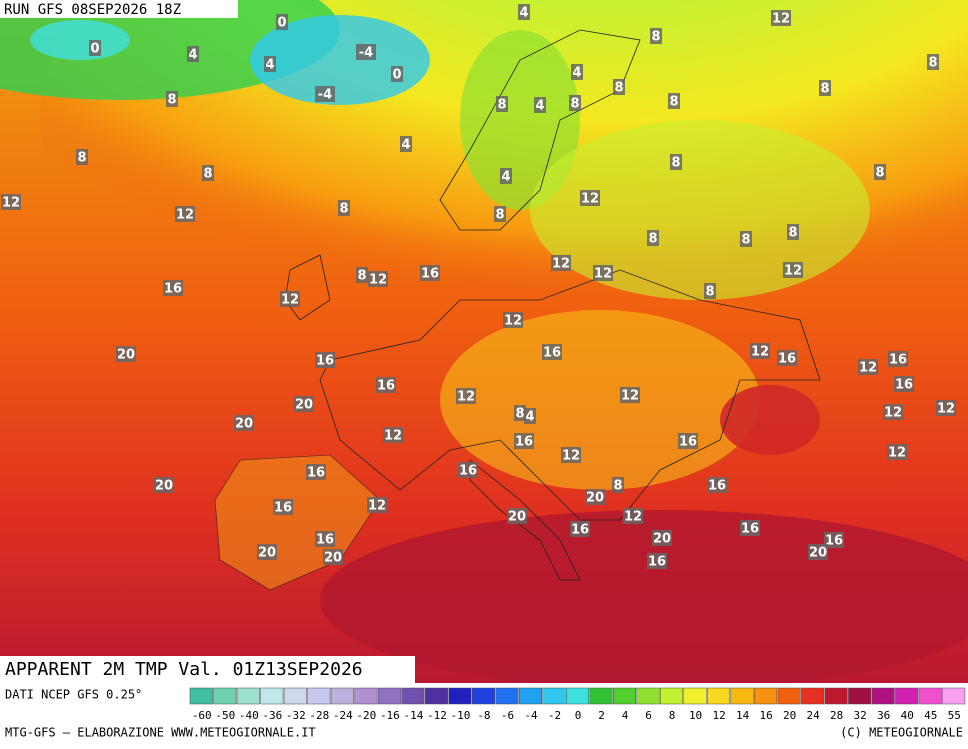 This screenshot has width=968, height=749. I want to click on scale-label: -32, so click(296, 715).